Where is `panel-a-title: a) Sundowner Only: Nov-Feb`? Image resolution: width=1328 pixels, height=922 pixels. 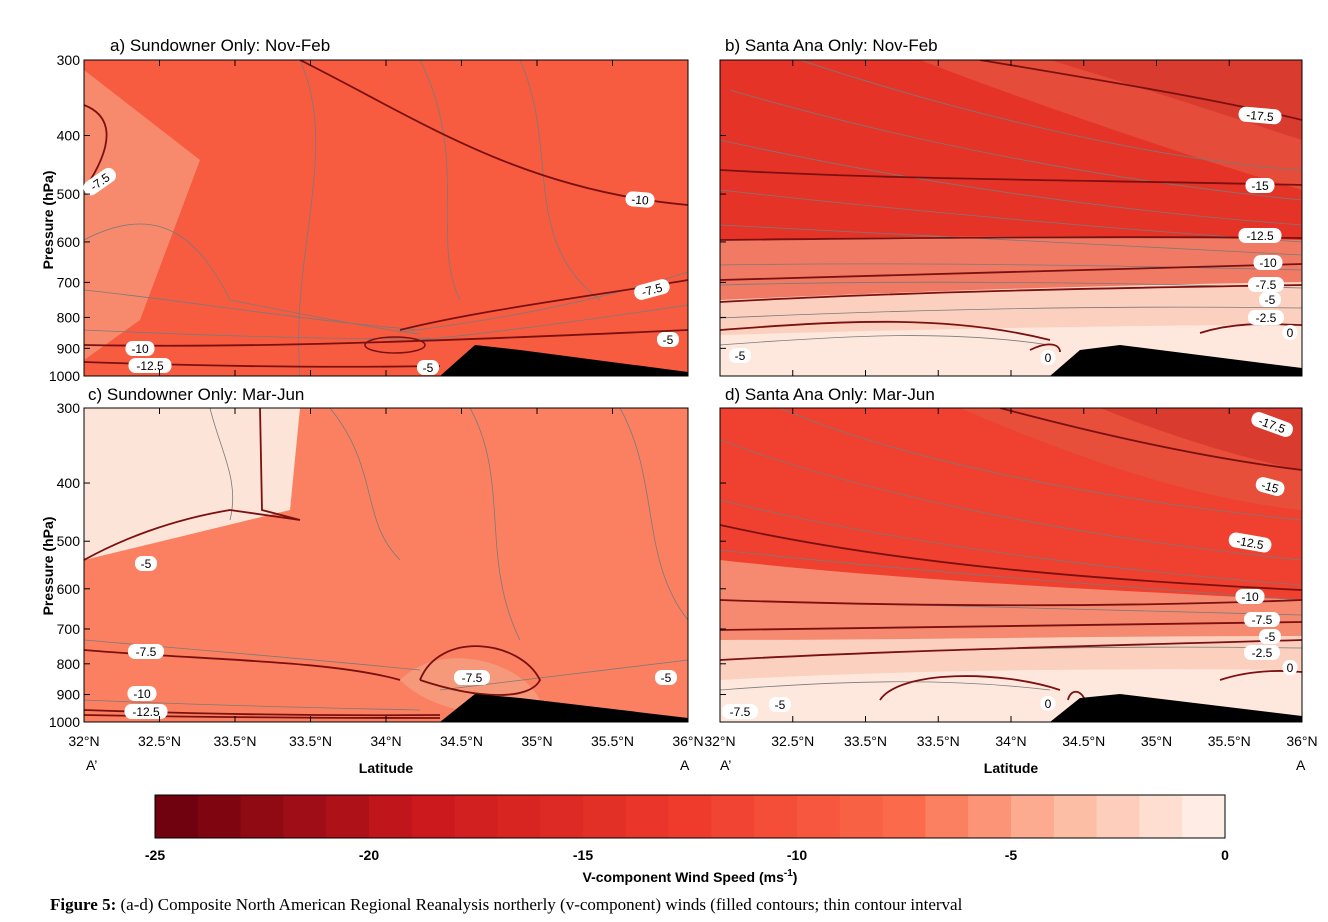
panel-a-title: a) Sundowner Only: Nov-Feb is located at coordinates (220, 45).